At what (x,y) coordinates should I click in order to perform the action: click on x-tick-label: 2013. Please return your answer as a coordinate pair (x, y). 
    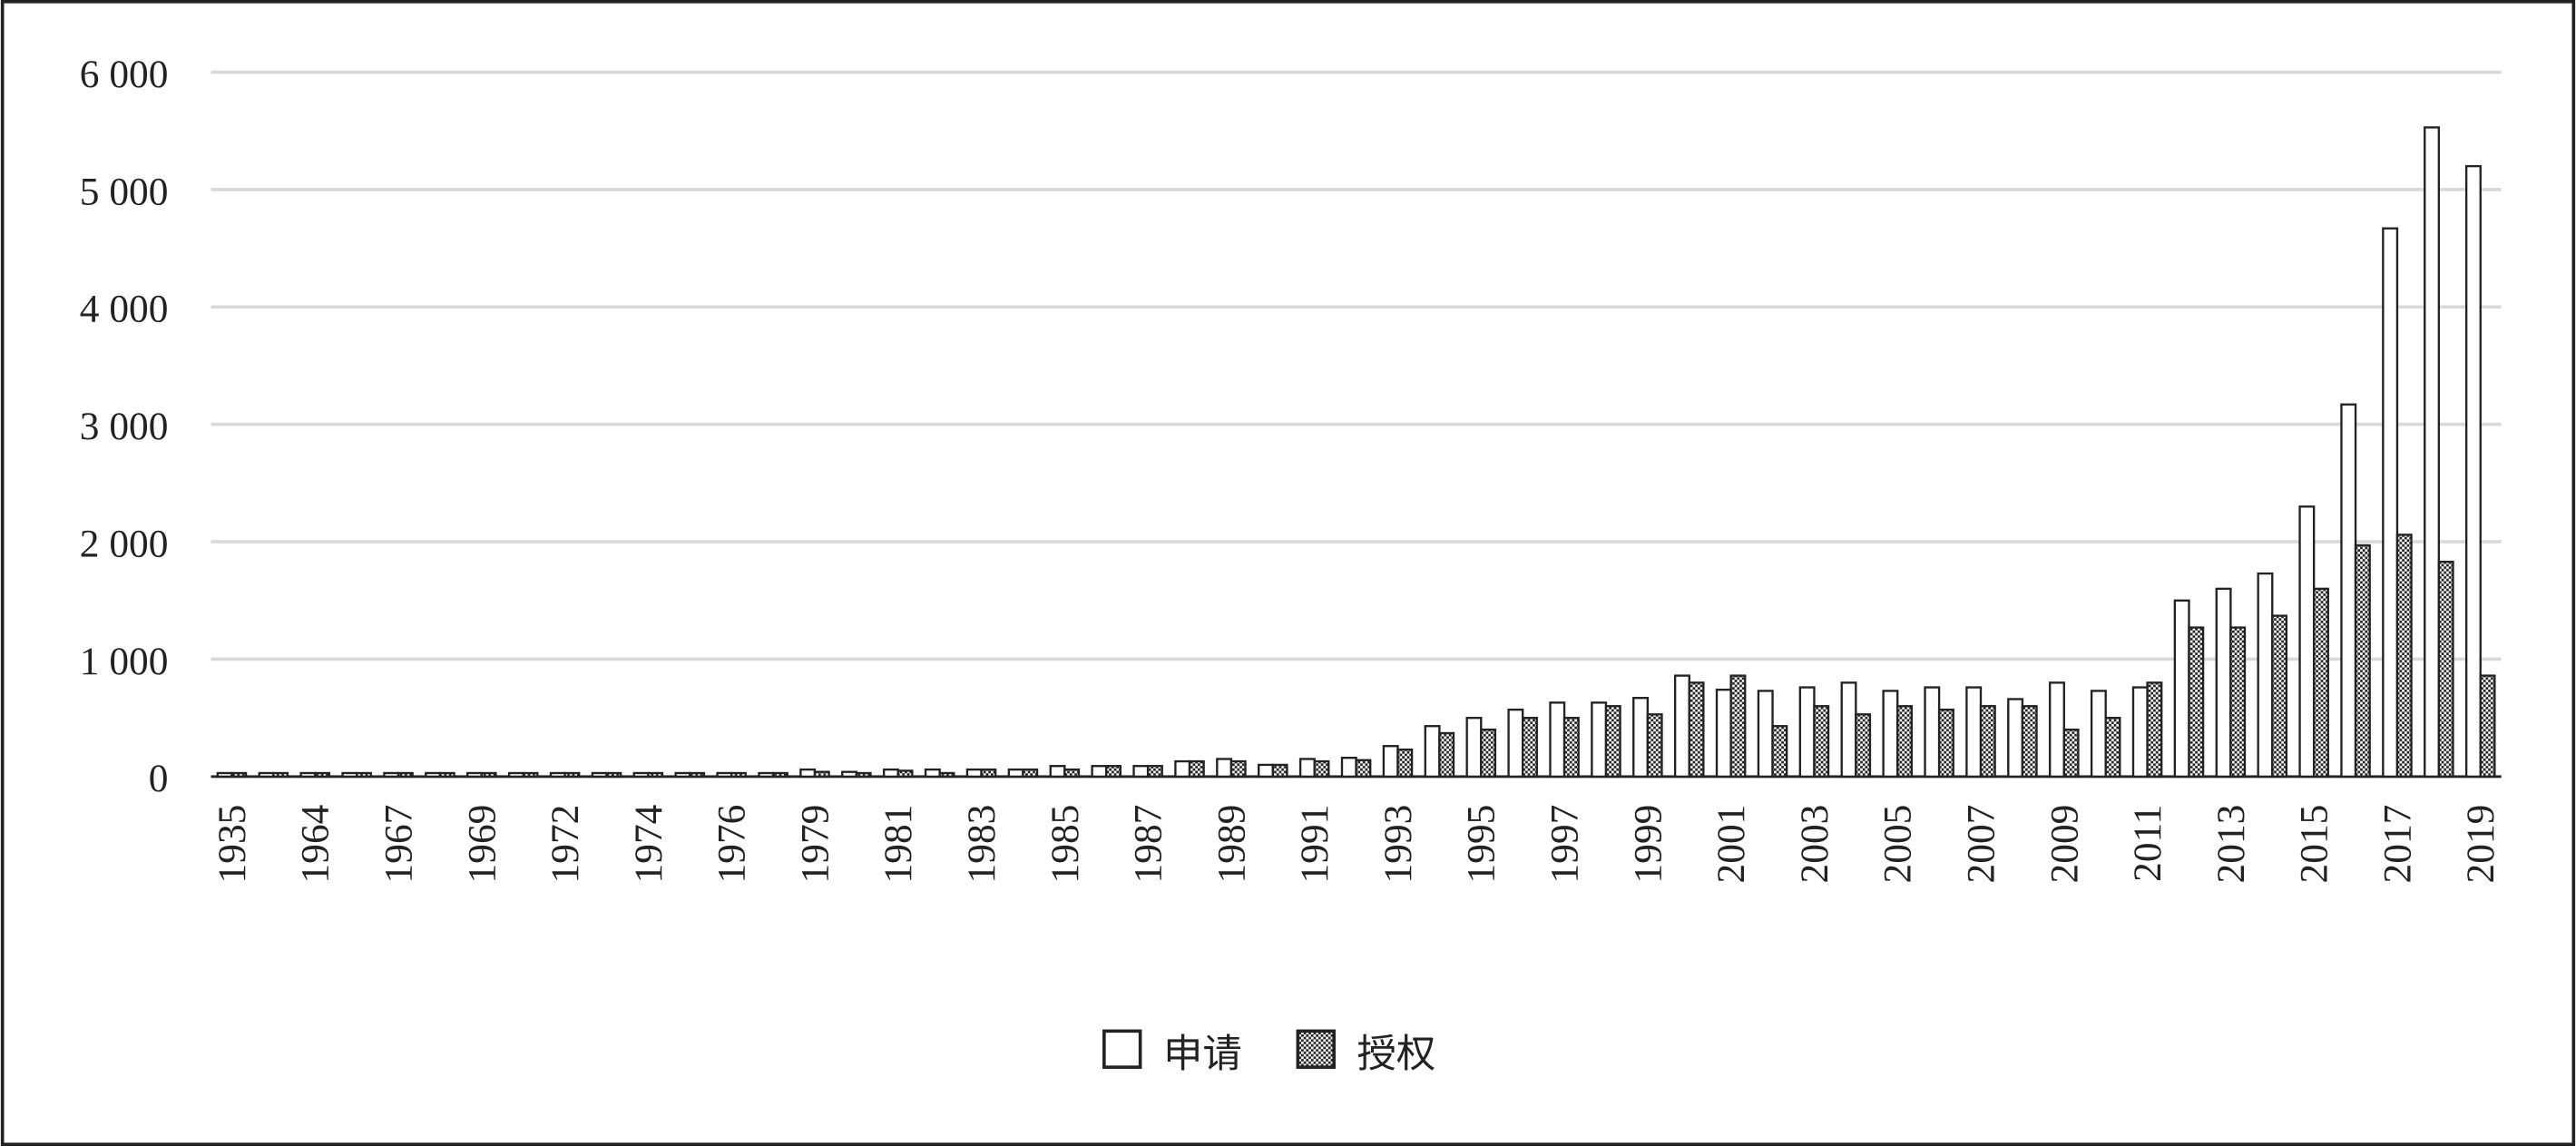
    Looking at the image, I should click on (2231, 844).